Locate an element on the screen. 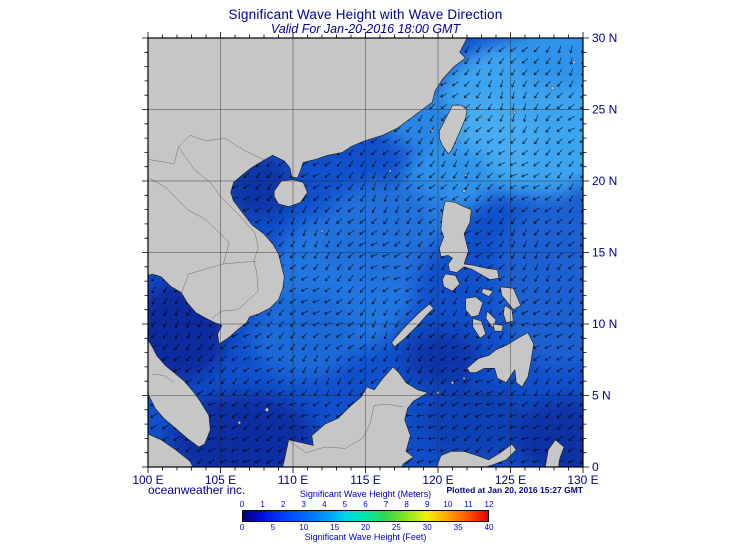 This screenshot has height=560, width=755. chart-subtitle: Valid For Jan-20-2016 18:00 GMT is located at coordinates (365, 29).